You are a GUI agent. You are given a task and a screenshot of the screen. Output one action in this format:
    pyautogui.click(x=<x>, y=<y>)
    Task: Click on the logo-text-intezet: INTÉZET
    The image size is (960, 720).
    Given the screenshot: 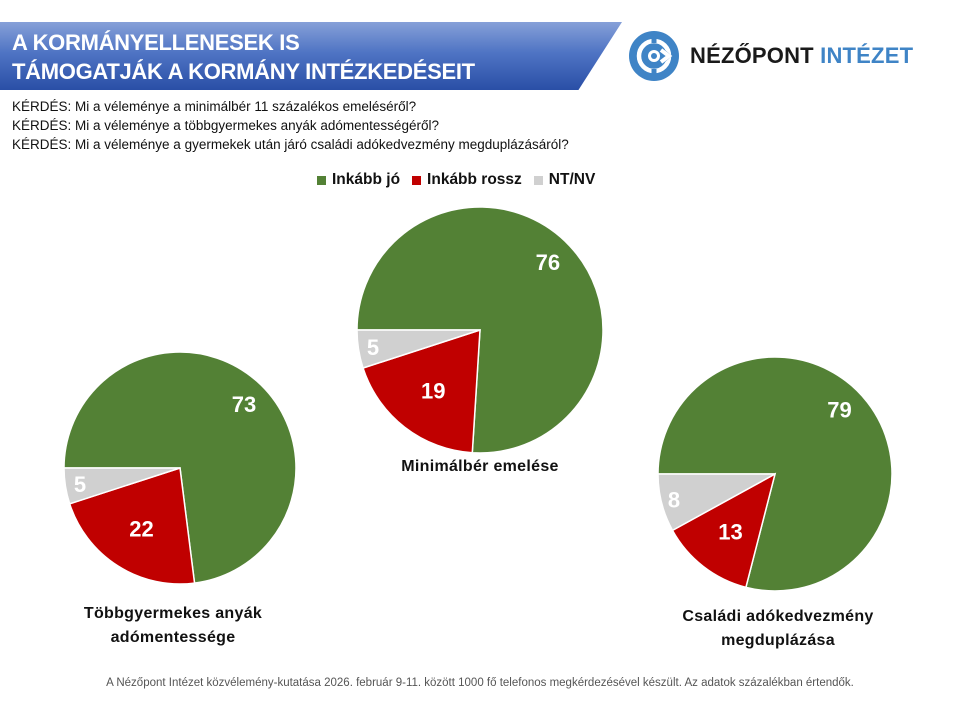 What is the action you would take?
    pyautogui.click(x=867, y=55)
    